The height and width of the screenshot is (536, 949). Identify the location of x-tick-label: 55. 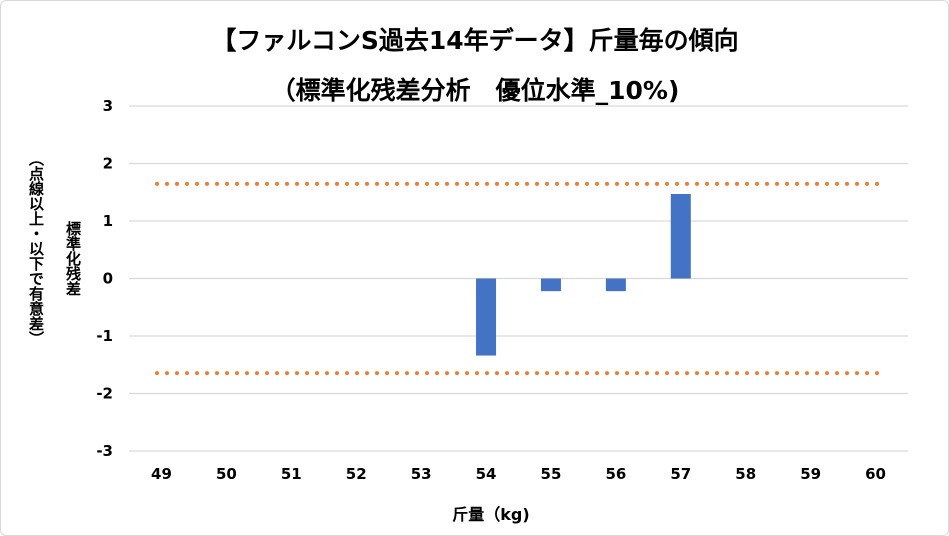
(551, 474).